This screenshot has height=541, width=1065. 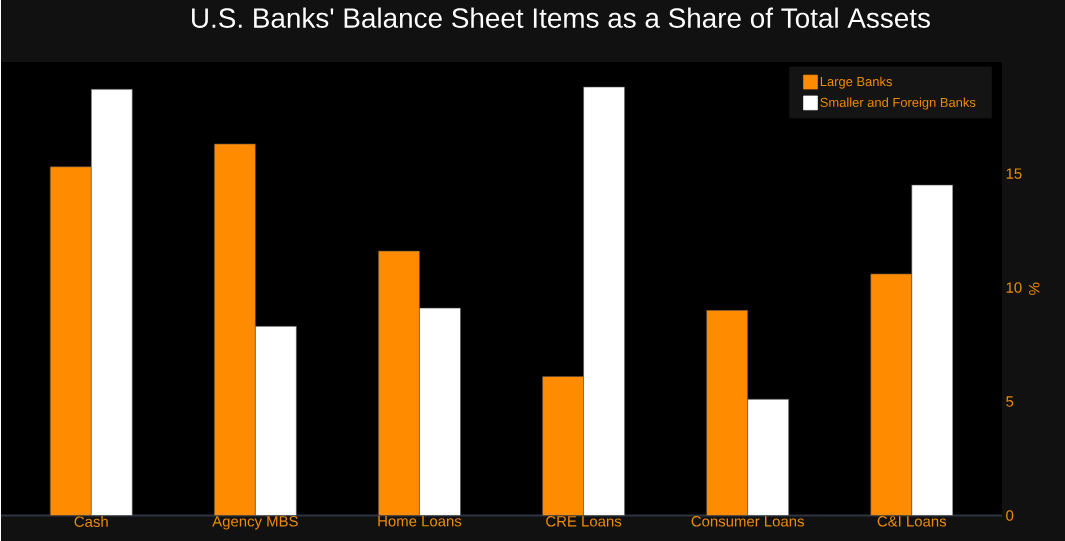 I want to click on legend-label: Smaller and Foreign Banks, so click(x=898, y=103).